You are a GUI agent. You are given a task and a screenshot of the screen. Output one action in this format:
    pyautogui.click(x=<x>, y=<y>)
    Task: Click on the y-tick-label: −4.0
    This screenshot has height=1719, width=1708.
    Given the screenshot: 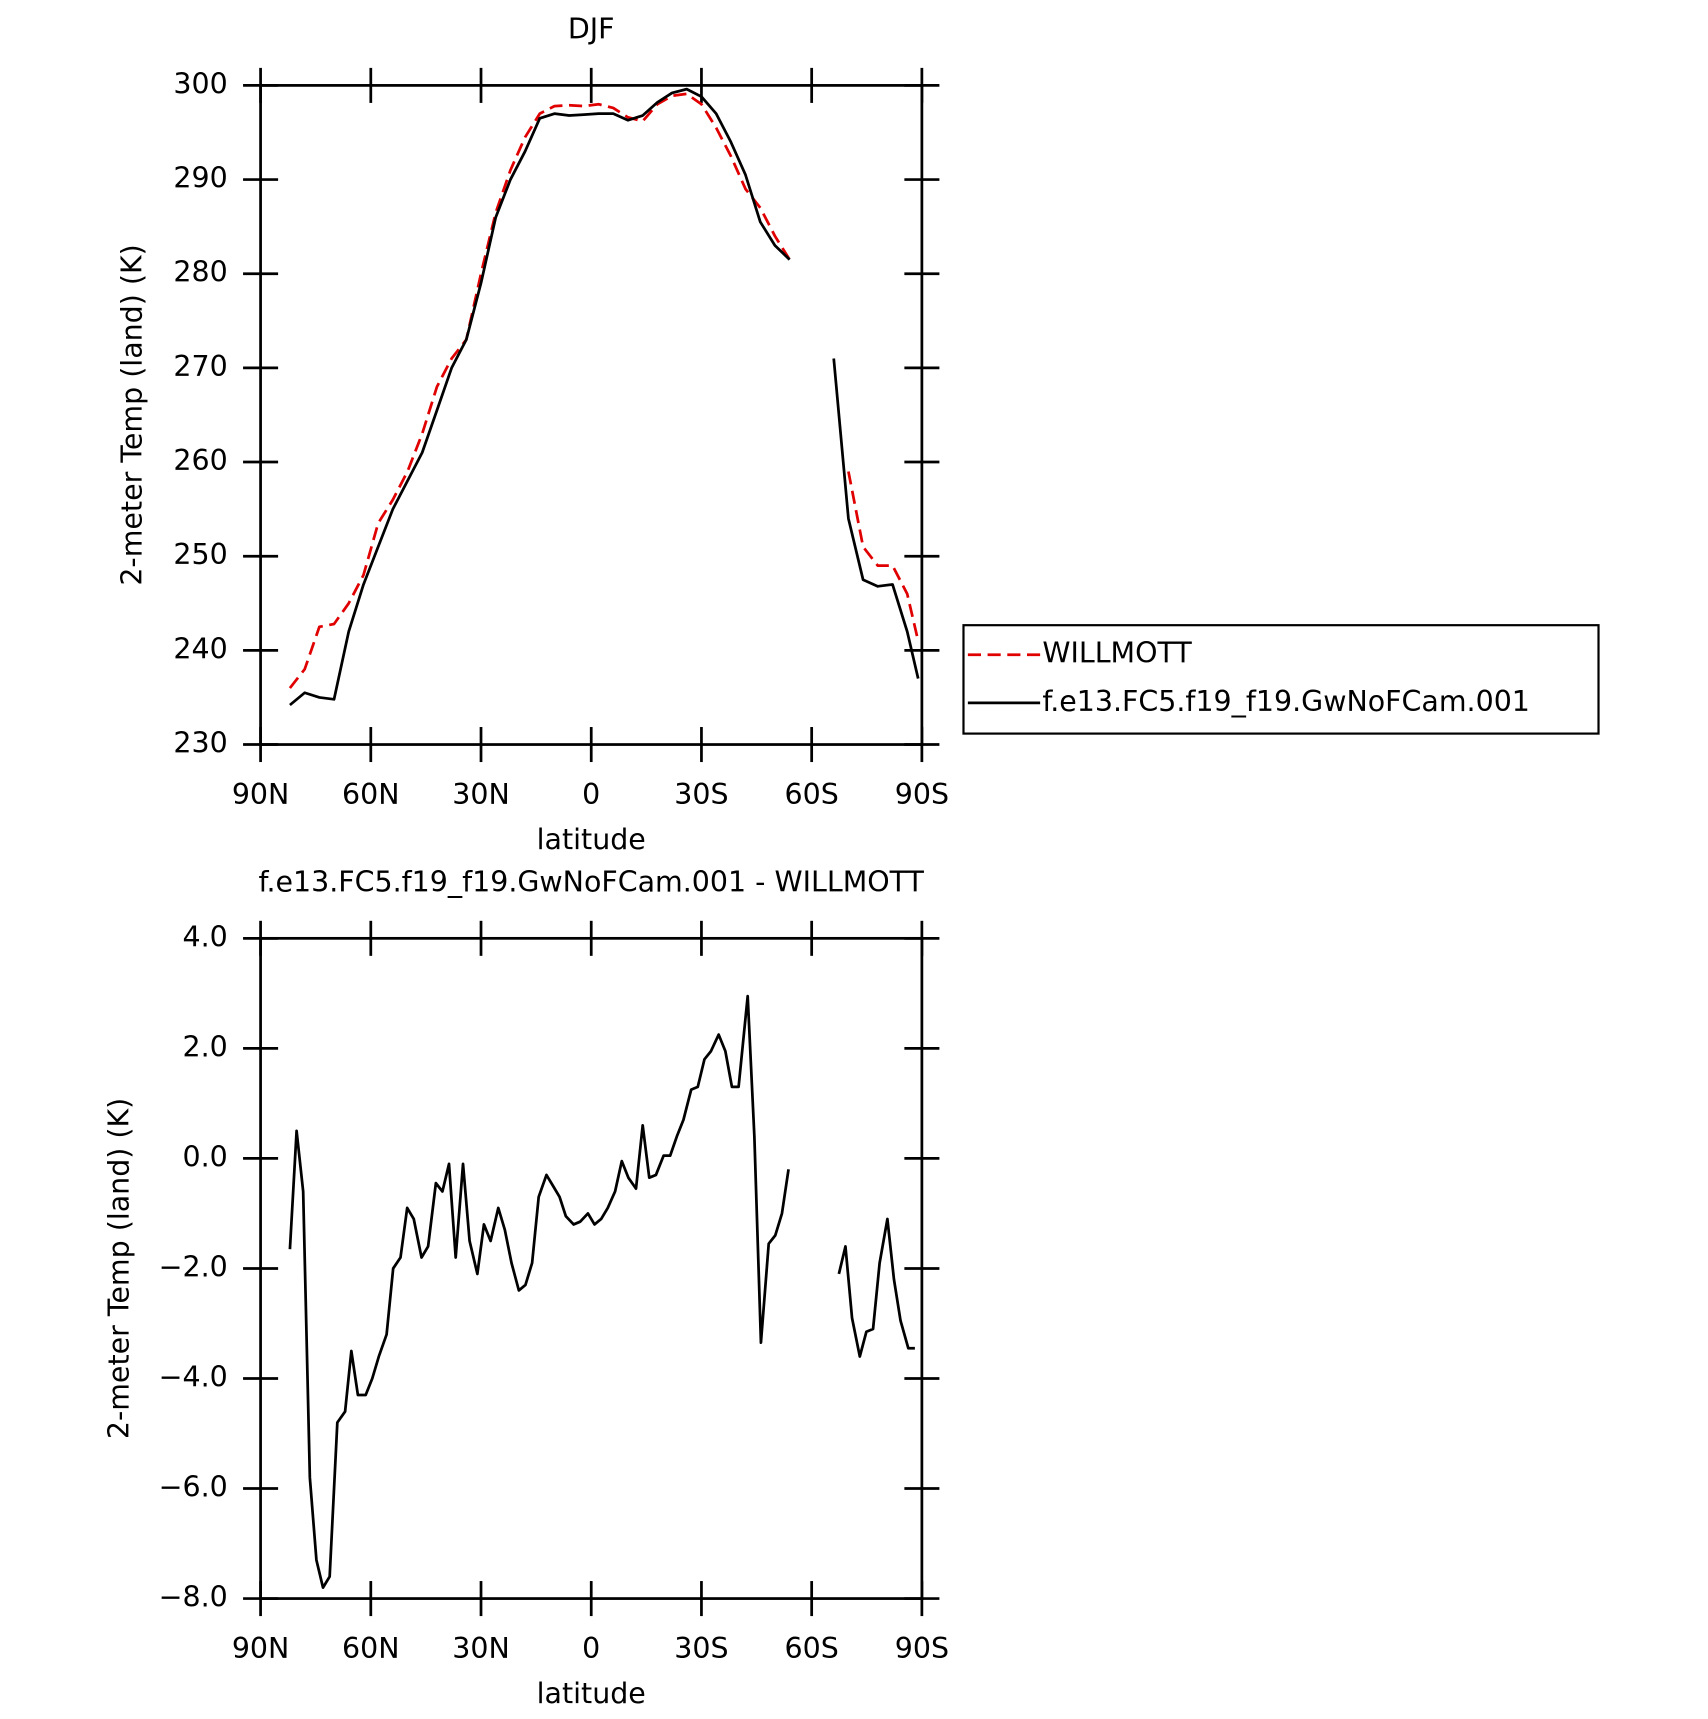 What is the action you would take?
    pyautogui.click(x=193, y=1376)
    